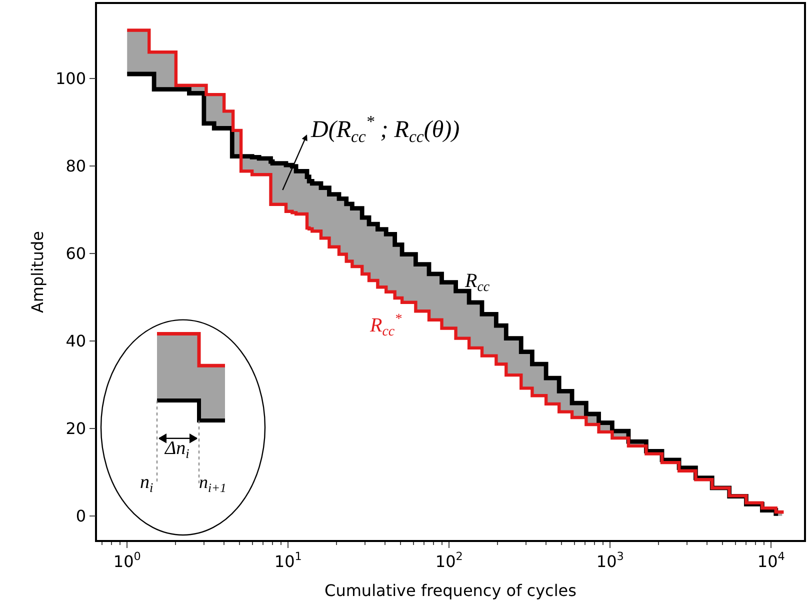  I want to click on y-axis-title: Amplitude, so click(37, 272).